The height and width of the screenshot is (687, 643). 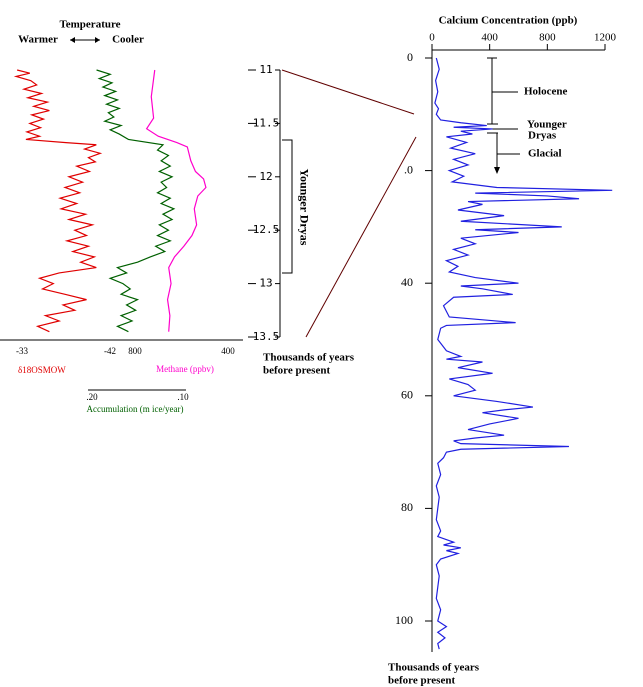 What do you see at coordinates (42, 370) in the screenshot?
I see `series-label: δ18OSMOW` at bounding box center [42, 370].